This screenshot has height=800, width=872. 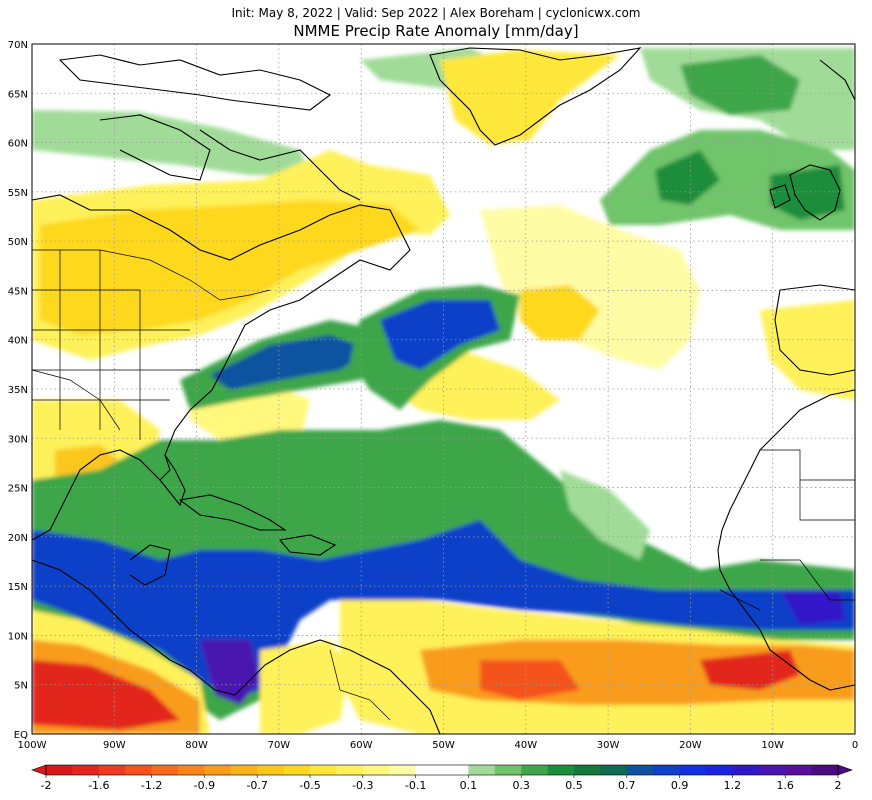 What do you see at coordinates (814, 330) in the screenshot?
I see `coast-iberia` at bounding box center [814, 330].